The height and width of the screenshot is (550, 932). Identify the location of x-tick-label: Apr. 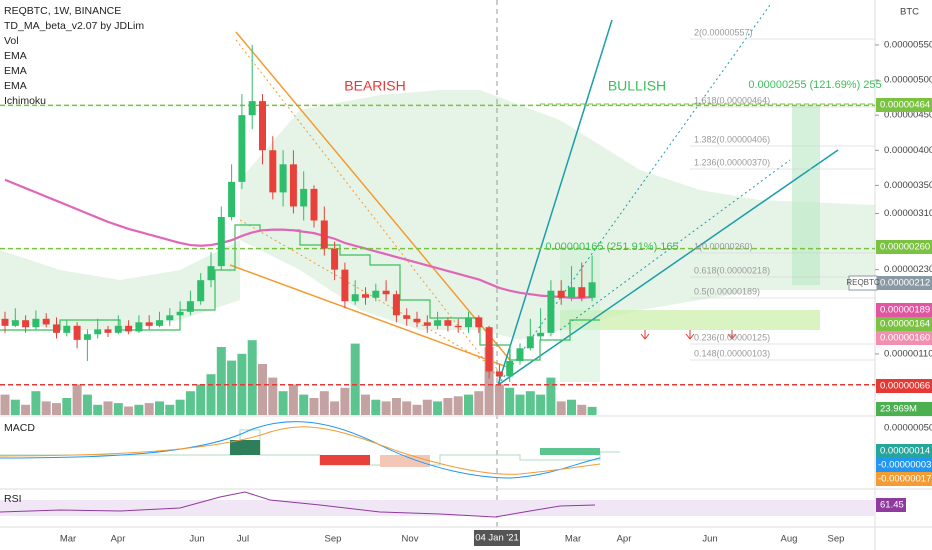
(118, 539).